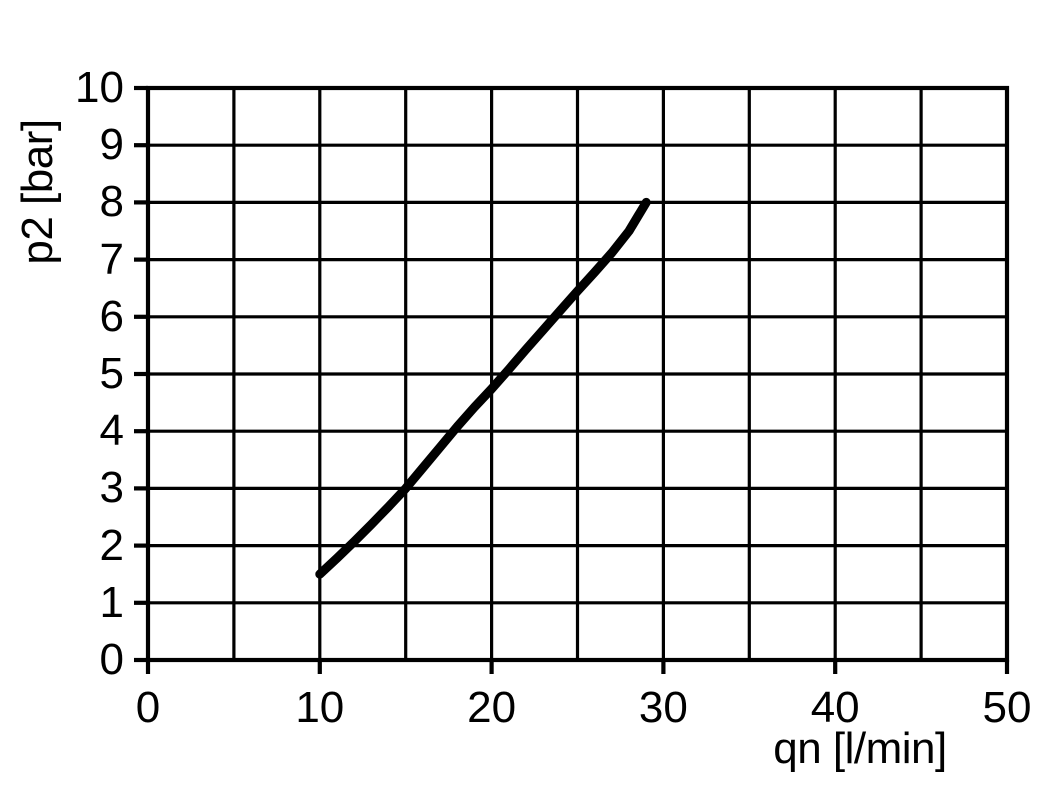 This screenshot has height=803, width=1051. What do you see at coordinates (111, 316) in the screenshot?
I see `y-tick-label: 6` at bounding box center [111, 316].